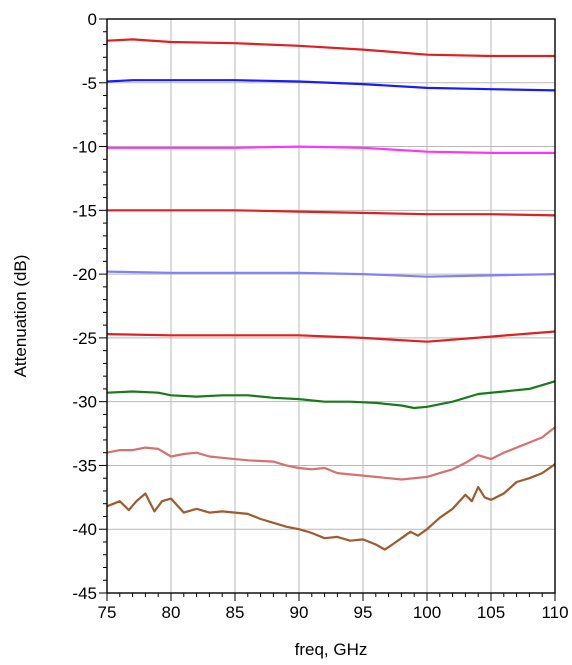 Image resolution: width=572 pixels, height=665 pixels. I want to click on y-tick-label: -40, so click(84, 529).